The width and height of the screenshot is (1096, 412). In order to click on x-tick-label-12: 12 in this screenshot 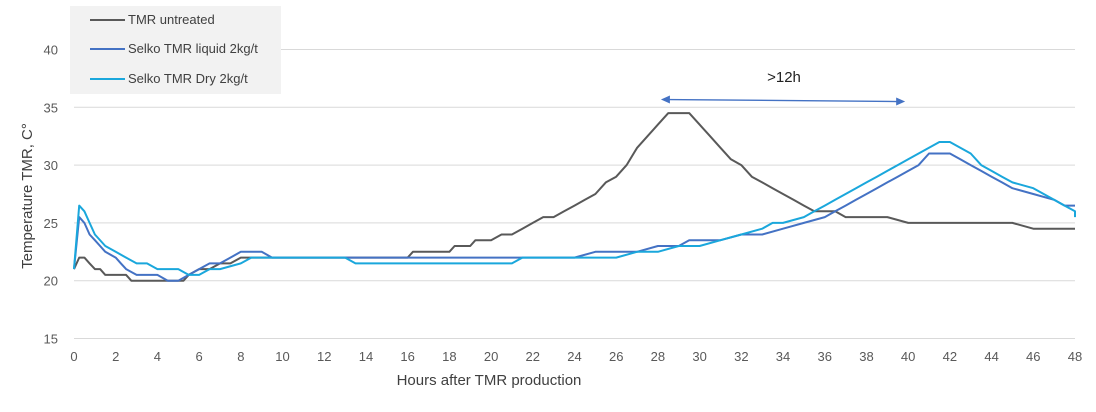, I will do `click(324, 356)`.